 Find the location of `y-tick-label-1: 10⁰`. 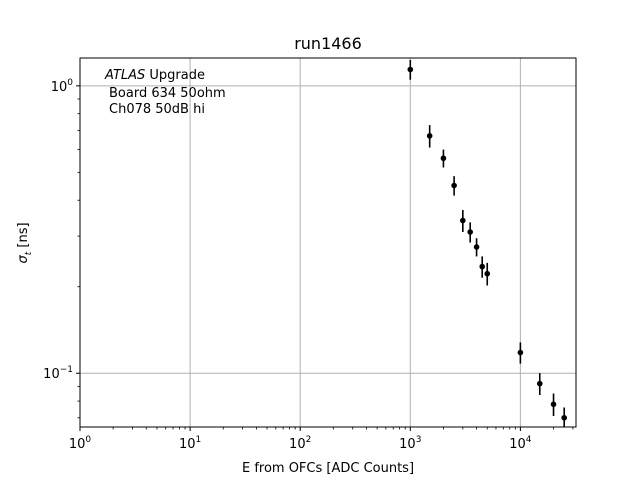

y-tick-label-1: 10⁰ is located at coordinates (62, 86).